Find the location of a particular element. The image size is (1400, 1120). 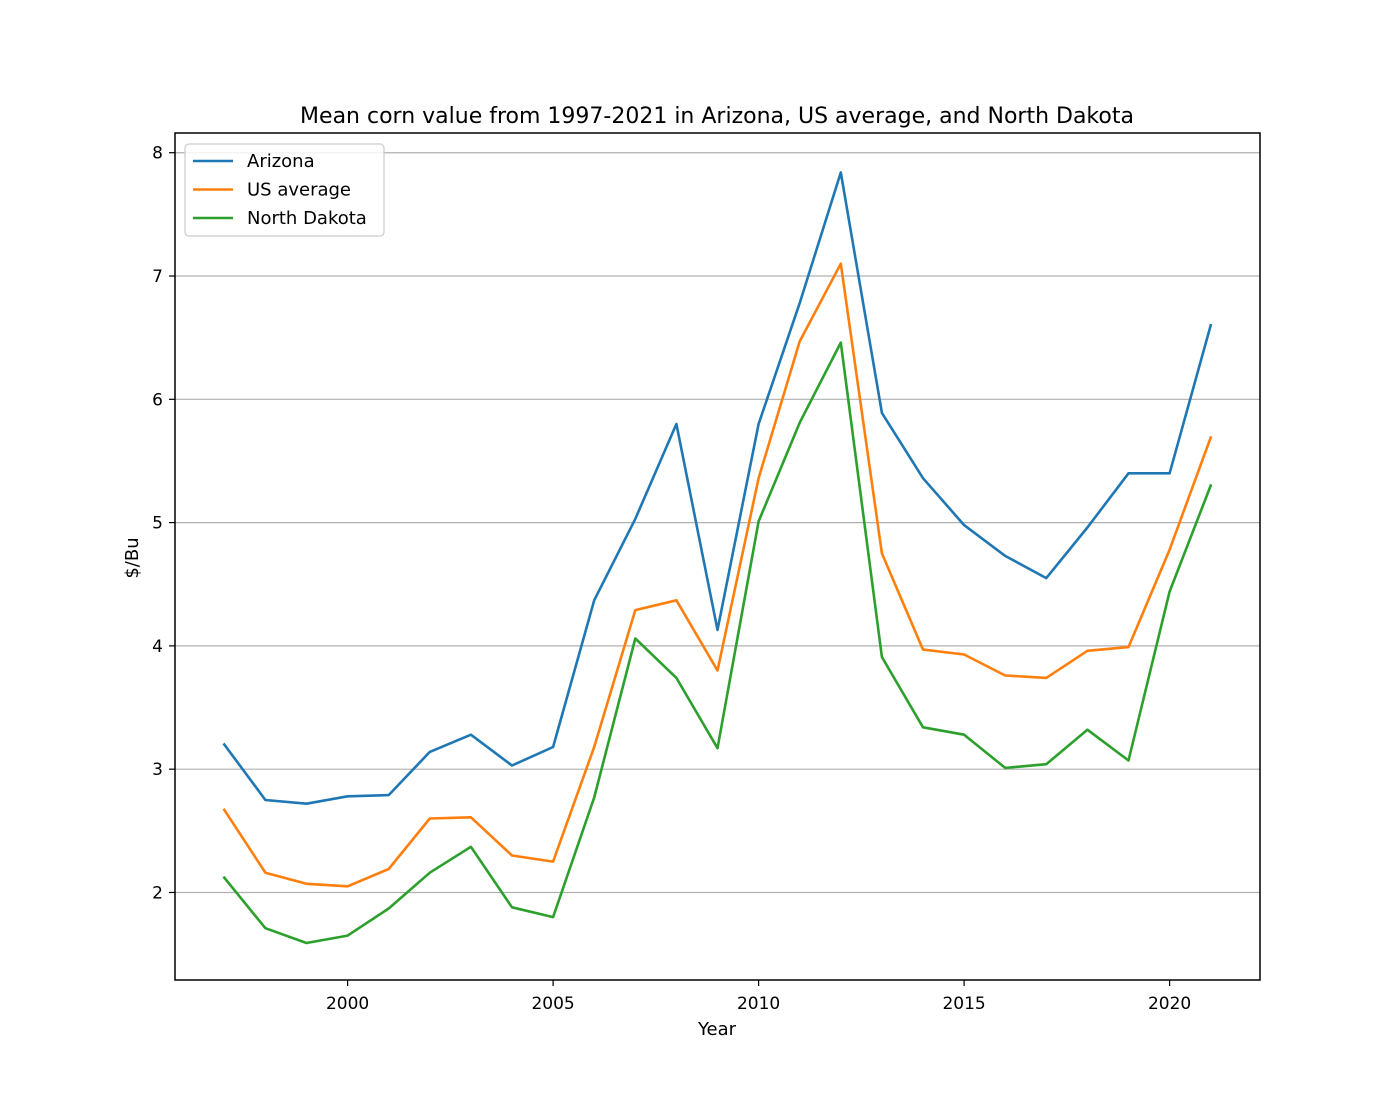

y-tick-label-5: 5 is located at coordinates (157, 524).